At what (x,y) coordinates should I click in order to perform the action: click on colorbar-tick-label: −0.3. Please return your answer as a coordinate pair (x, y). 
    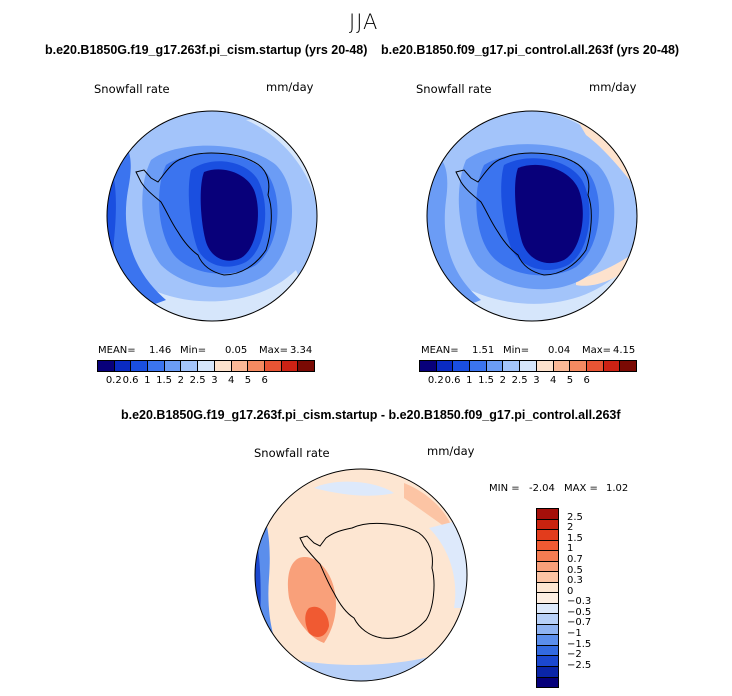
    Looking at the image, I should click on (579, 602).